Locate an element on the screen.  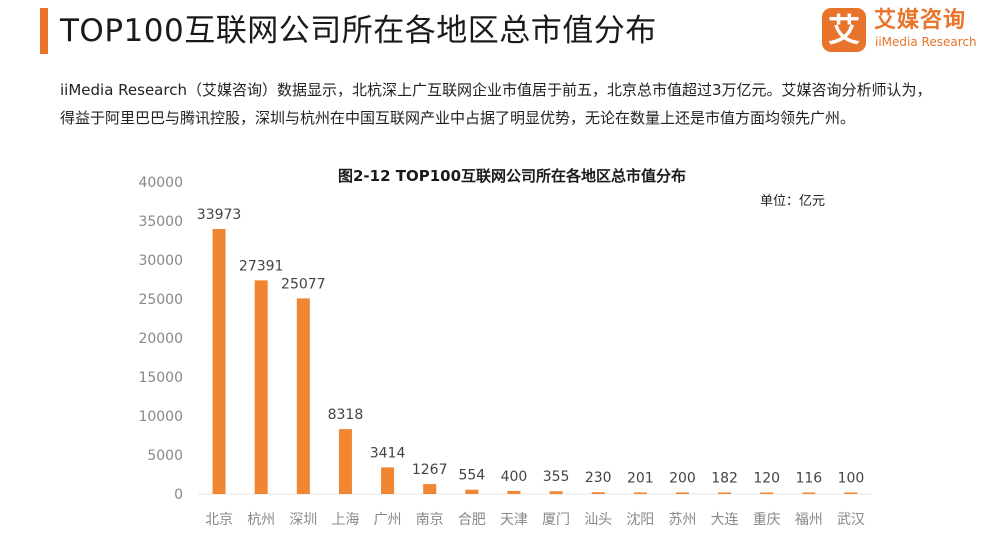
data-label: 27391 is located at coordinates (261, 266).